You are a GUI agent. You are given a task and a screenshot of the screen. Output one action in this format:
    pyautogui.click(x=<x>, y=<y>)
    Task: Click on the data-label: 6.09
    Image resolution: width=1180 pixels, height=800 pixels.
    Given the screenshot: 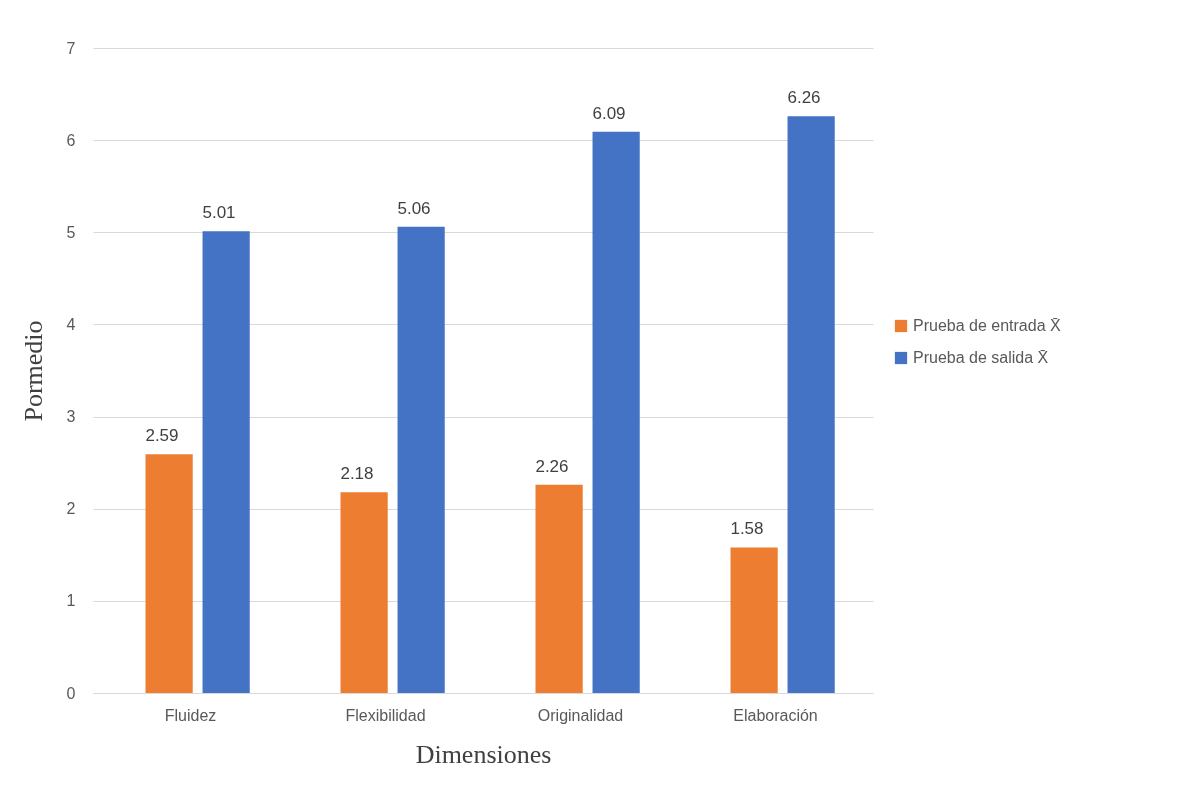 What is the action you would take?
    pyautogui.click(x=609, y=113)
    